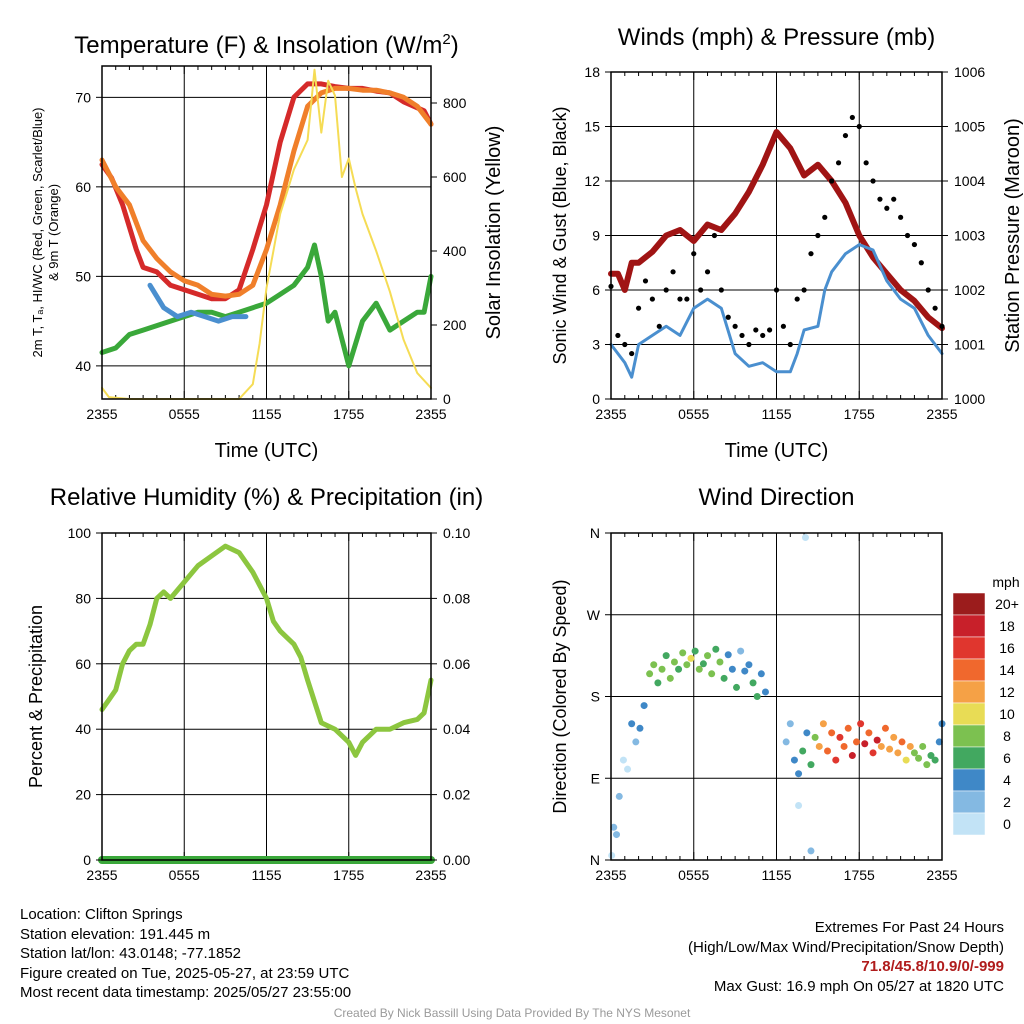  I want to click on legend-label: 4, so click(1007, 780).